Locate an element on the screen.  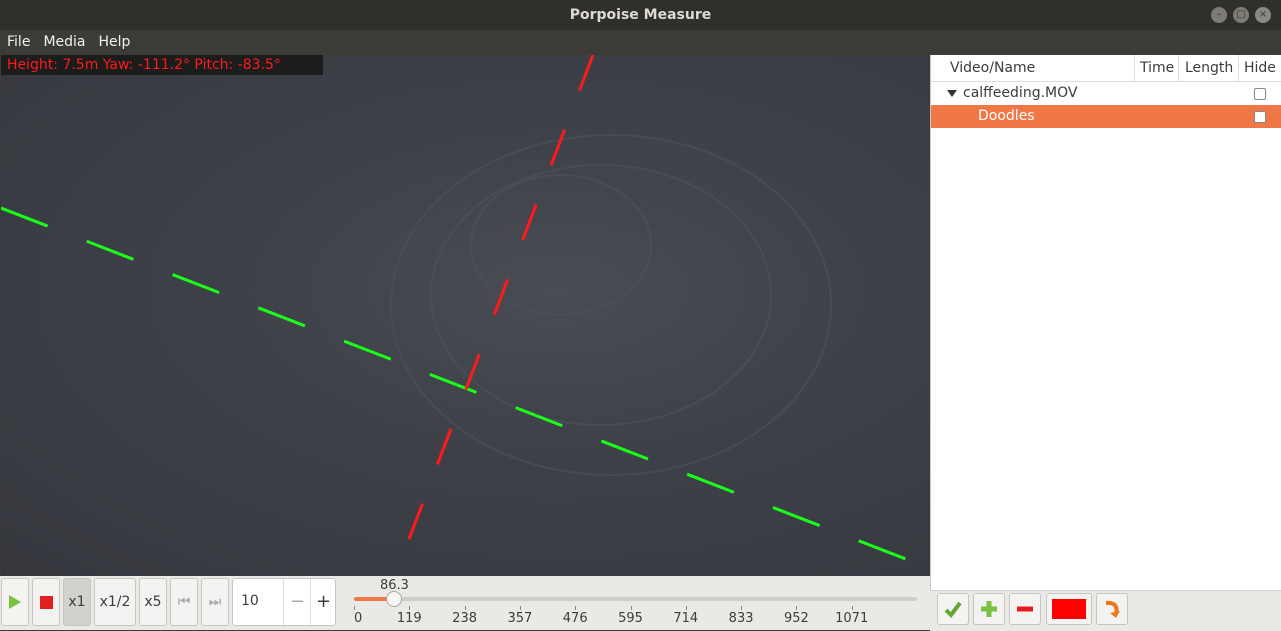
timeline-fill is located at coordinates (374, 599).